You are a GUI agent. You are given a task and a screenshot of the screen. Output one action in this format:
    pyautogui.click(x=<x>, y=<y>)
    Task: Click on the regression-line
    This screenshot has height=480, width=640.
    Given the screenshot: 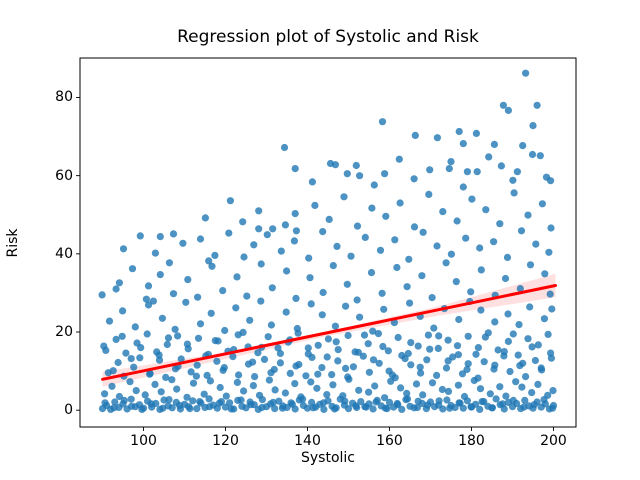 What is the action you would take?
    pyautogui.click(x=329, y=332)
    